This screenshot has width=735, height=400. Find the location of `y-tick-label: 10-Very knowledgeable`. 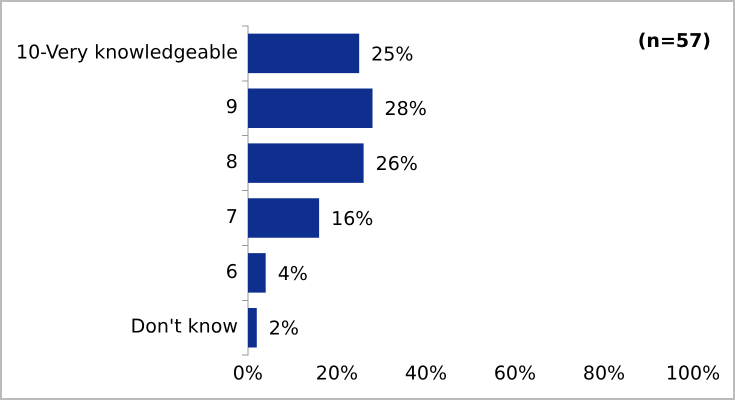

y-tick-label: 10-Very knowledgeable is located at coordinates (127, 52).